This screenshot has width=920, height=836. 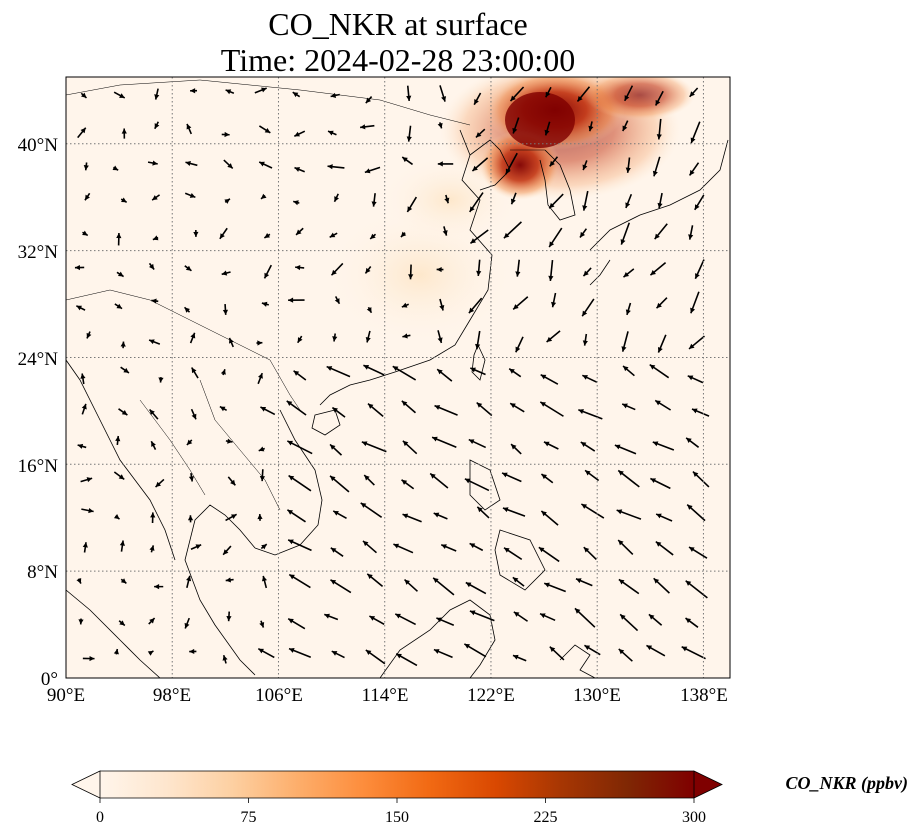 What do you see at coordinates (86, 784) in the screenshot?
I see `colorbar-extend-min` at bounding box center [86, 784].